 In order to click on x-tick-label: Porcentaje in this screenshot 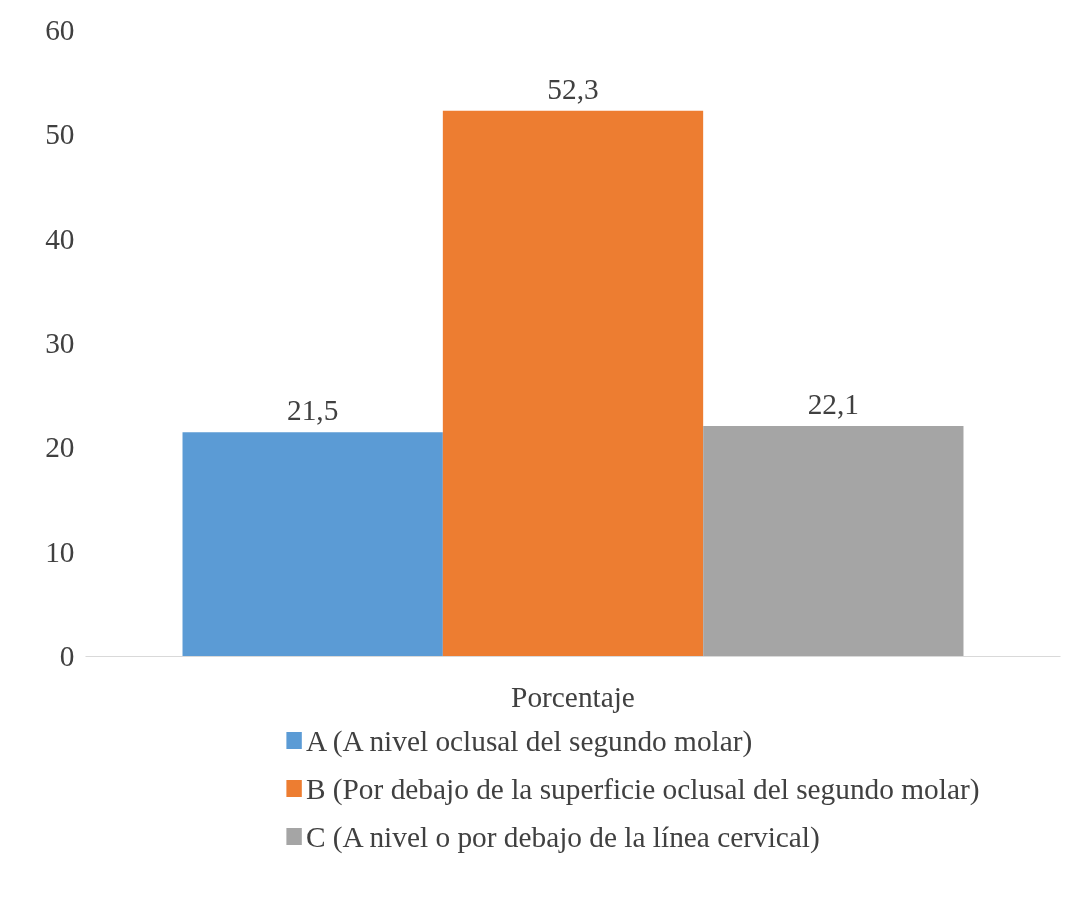, I will do `click(573, 696)`.